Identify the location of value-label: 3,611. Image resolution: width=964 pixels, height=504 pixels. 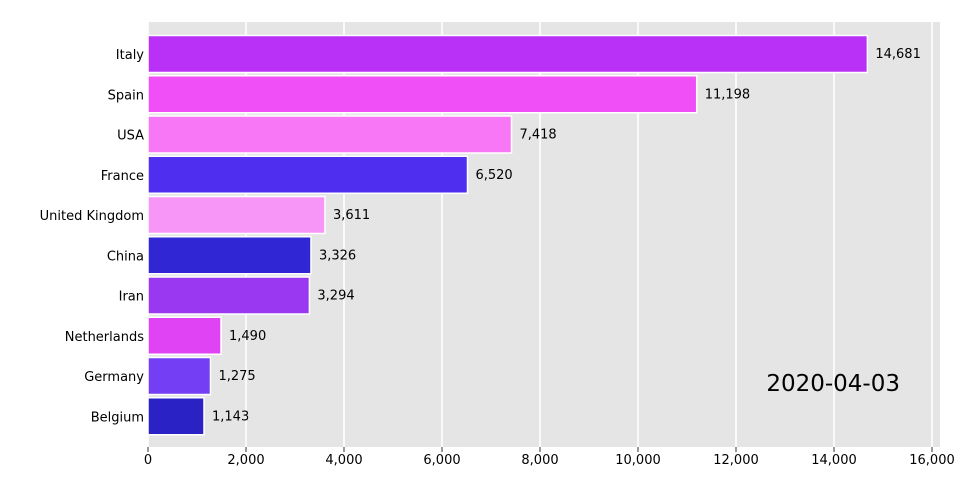
(351, 215).